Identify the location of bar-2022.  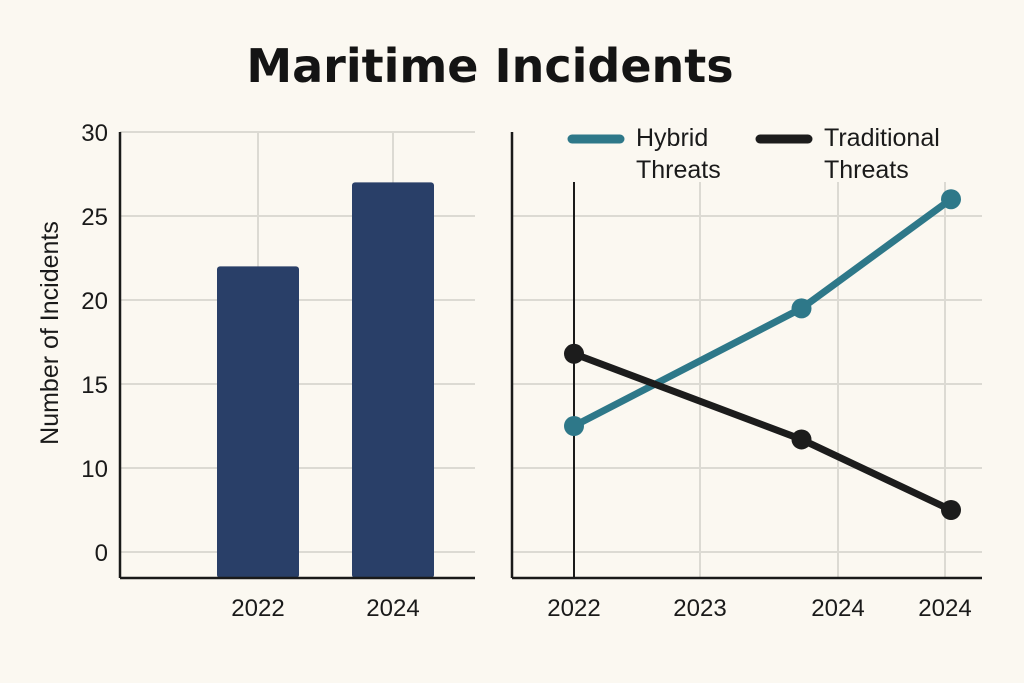
(258, 422).